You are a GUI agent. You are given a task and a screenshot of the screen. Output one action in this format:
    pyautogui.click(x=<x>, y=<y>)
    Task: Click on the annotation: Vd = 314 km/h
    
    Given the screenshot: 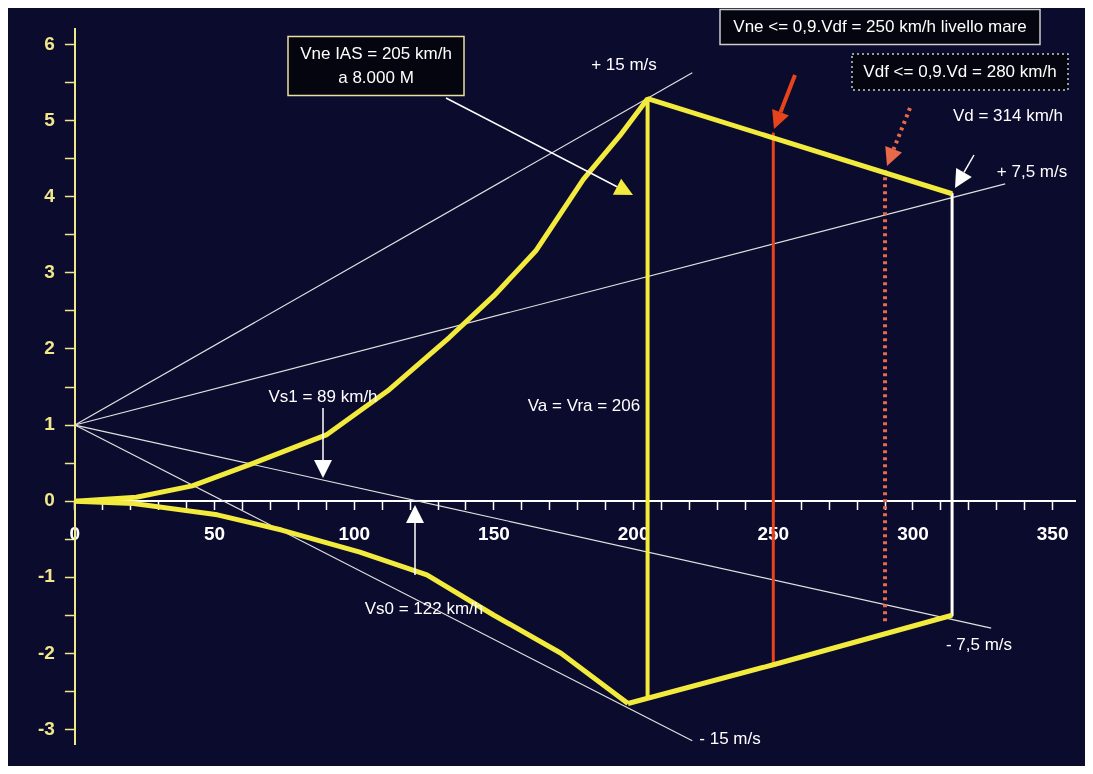 What is the action you would take?
    pyautogui.click(x=1008, y=115)
    